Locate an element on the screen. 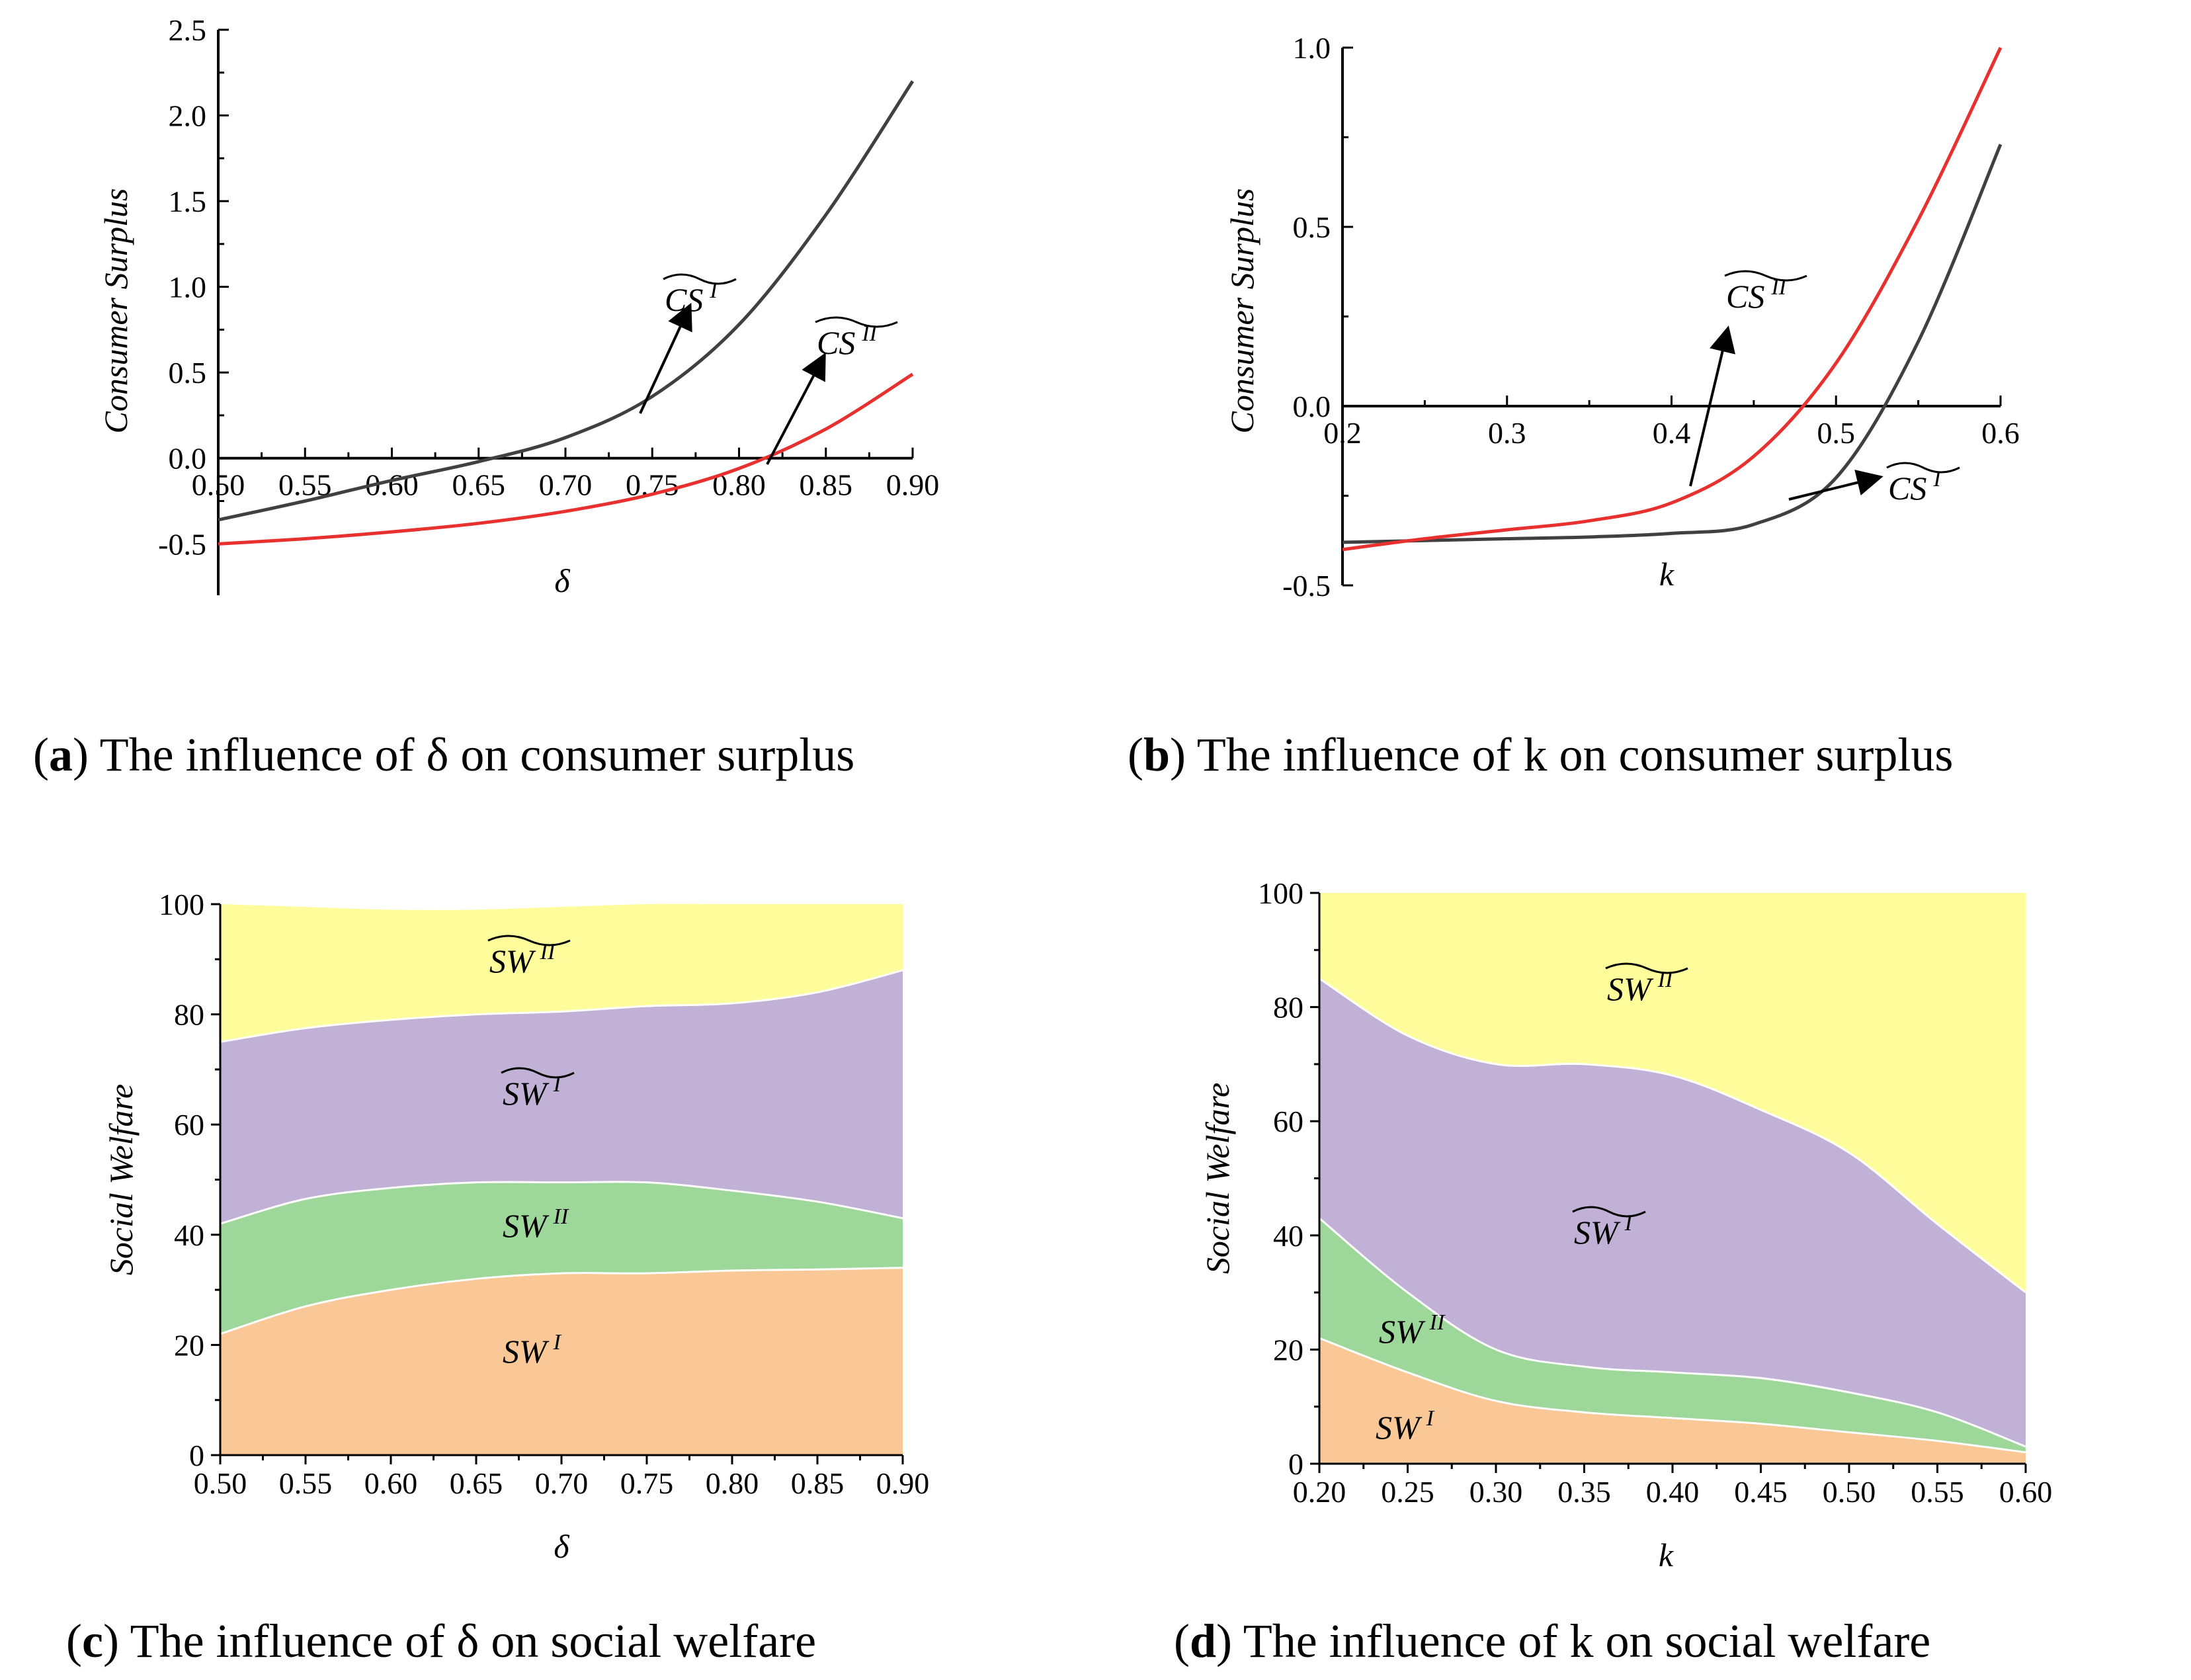  caption-c: (c) The influence of δ on social welfare is located at coordinates (441, 1641).